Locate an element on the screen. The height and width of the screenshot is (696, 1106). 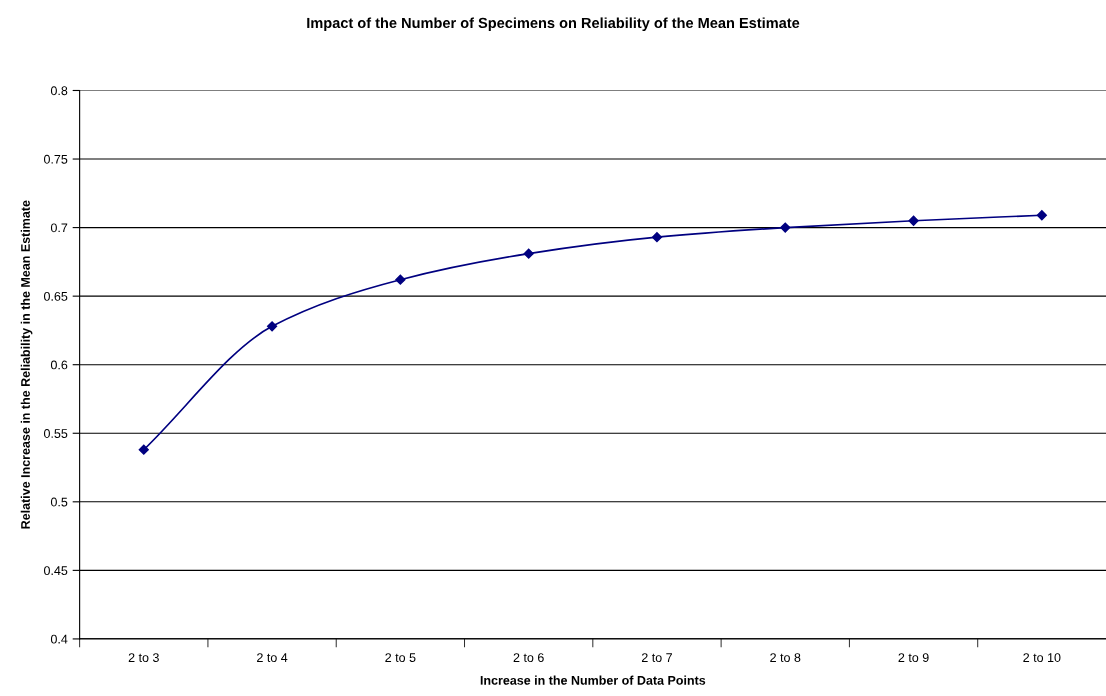
x-axis-title: Increase in the Number of Data Points is located at coordinates (593, 680).